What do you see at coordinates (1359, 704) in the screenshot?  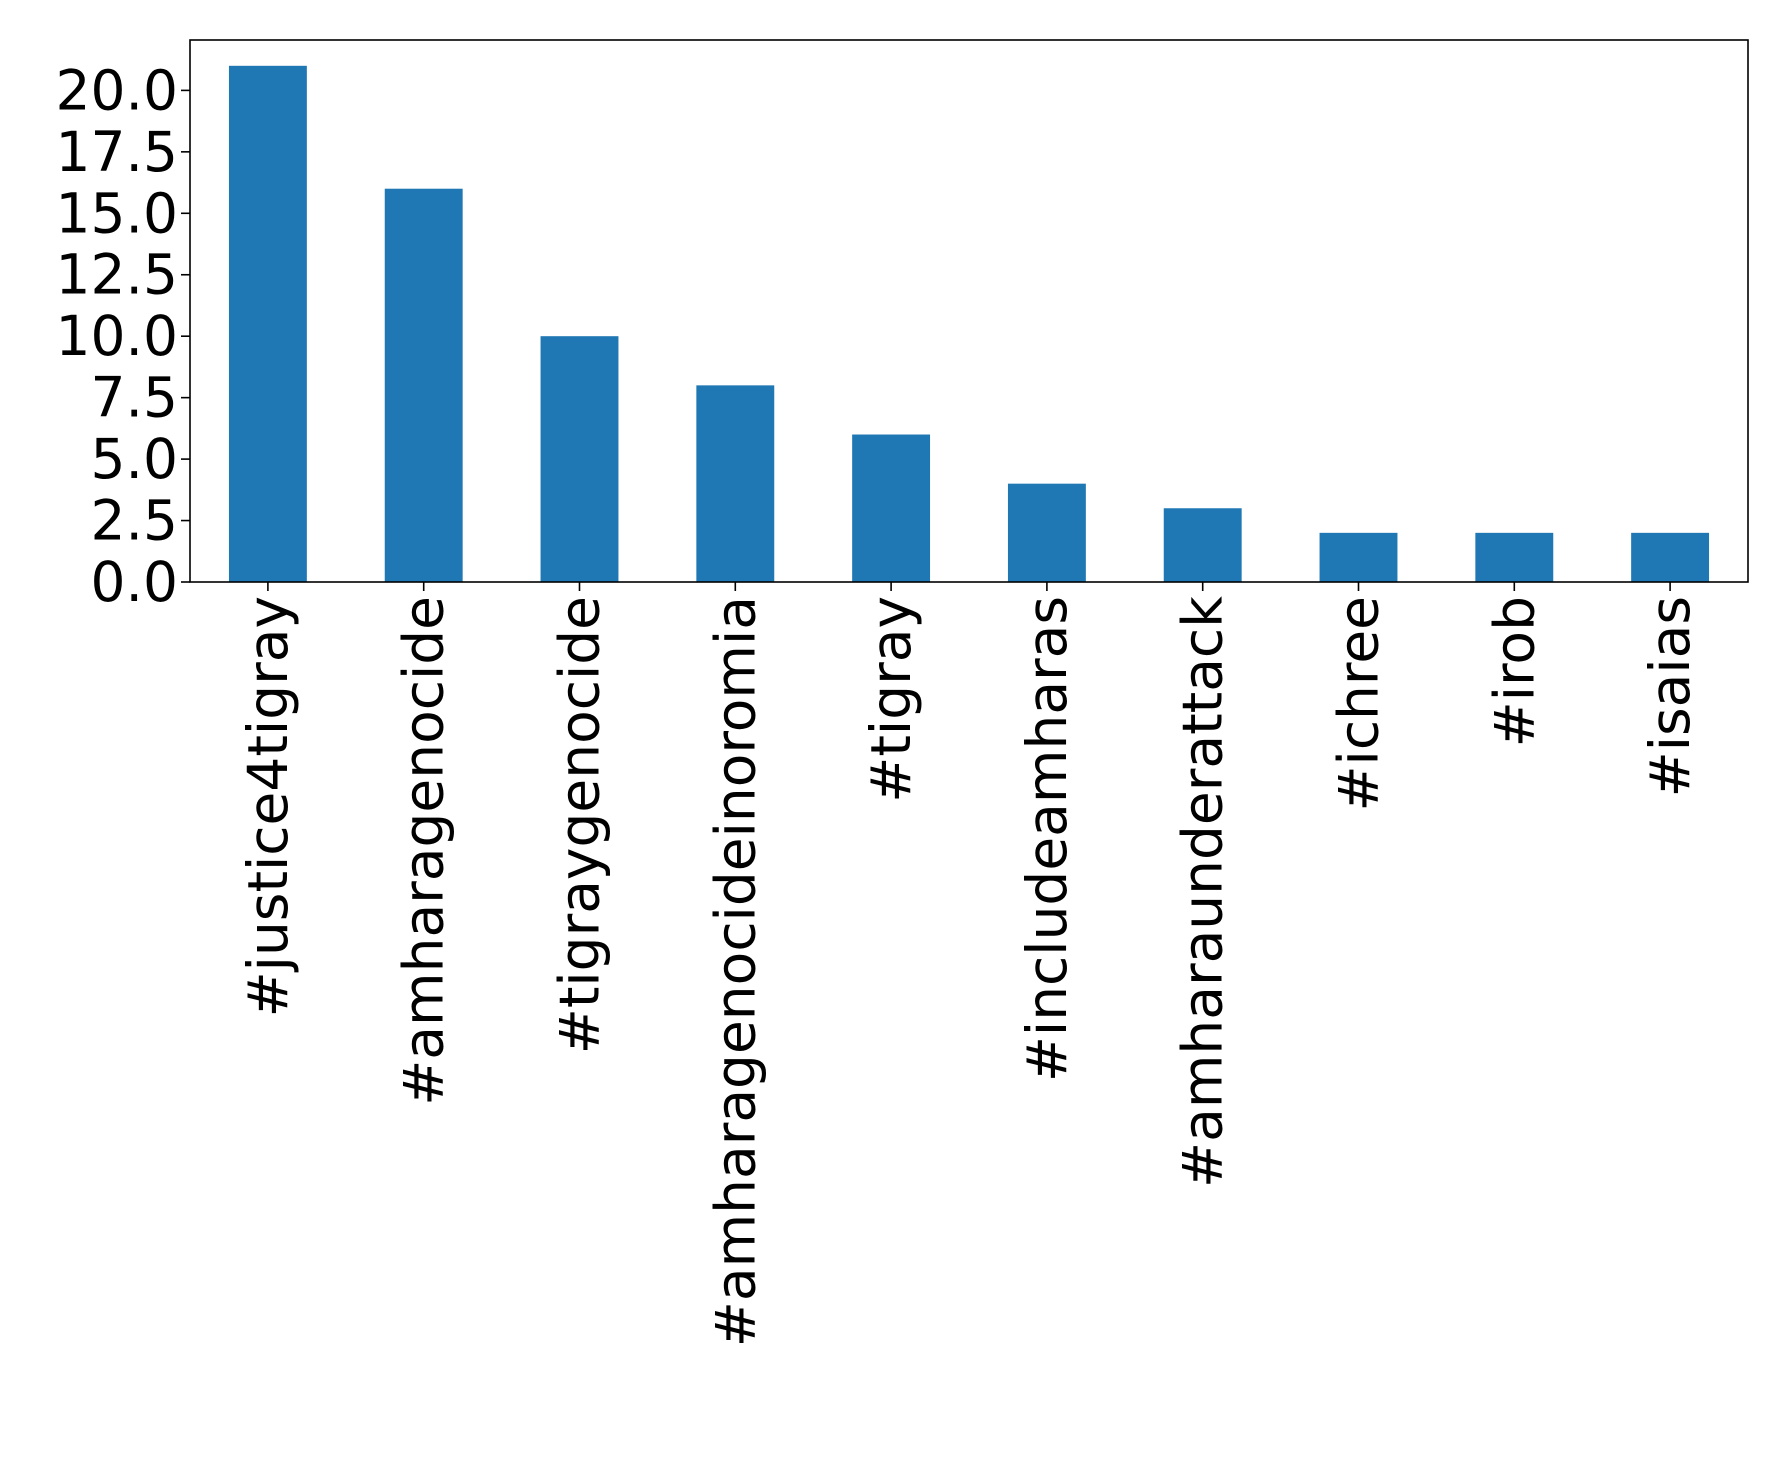 I see `x-tick-label: #ichree` at bounding box center [1359, 704].